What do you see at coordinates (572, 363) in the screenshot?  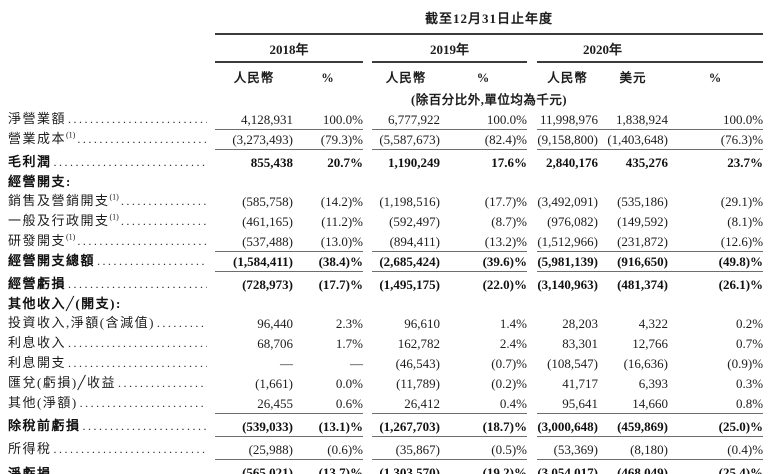 I see `cell-2020-rmb: (108,547)` at bounding box center [572, 363].